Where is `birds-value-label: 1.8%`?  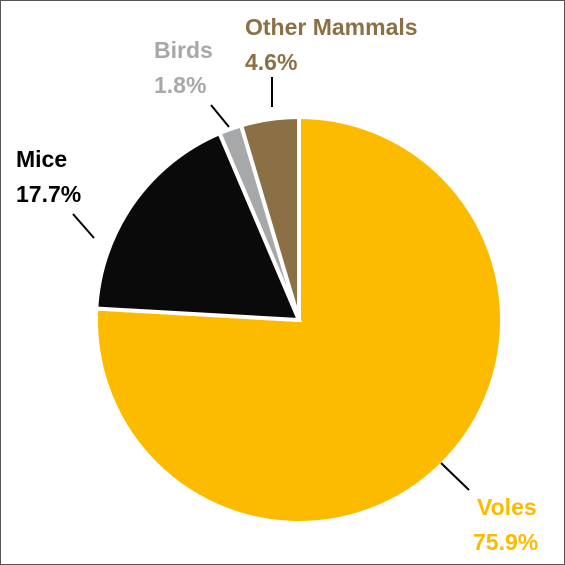 birds-value-label: 1.8% is located at coordinates (180, 85).